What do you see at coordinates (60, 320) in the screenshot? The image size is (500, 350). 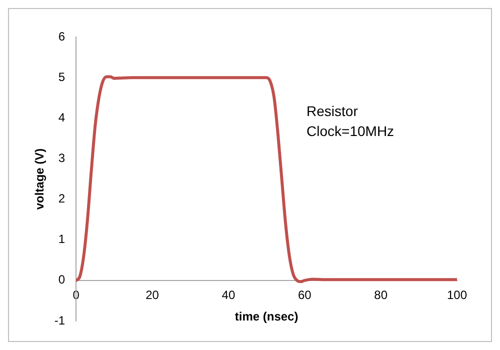 I see `y-tick-label: -1` at bounding box center [60, 320].